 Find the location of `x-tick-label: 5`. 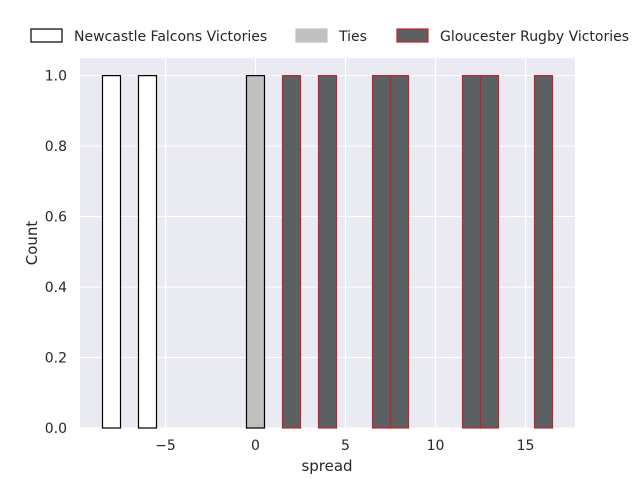

x-tick-label: 5 is located at coordinates (345, 446).